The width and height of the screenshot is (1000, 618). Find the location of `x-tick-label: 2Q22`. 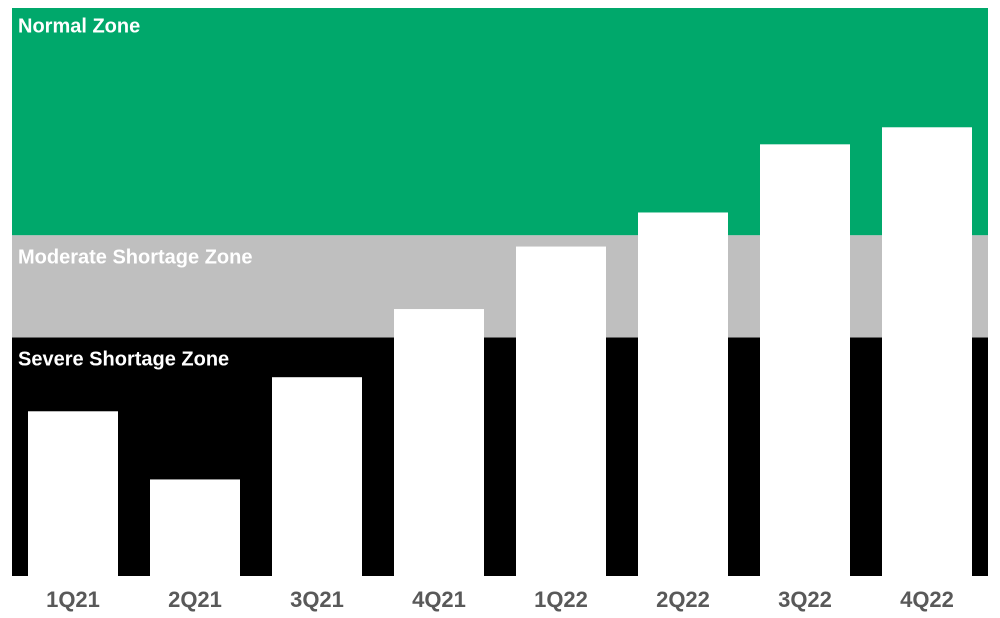

x-tick-label: 2Q22 is located at coordinates (683, 599).